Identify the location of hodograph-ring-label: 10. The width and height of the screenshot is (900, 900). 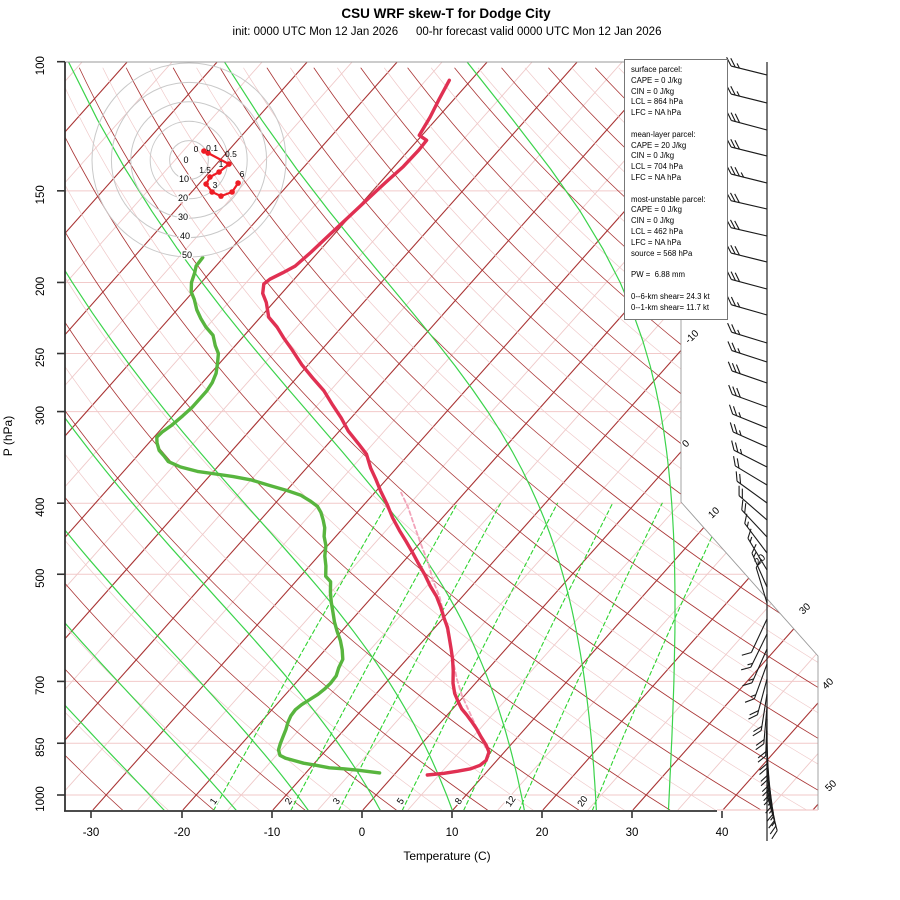
(184, 179).